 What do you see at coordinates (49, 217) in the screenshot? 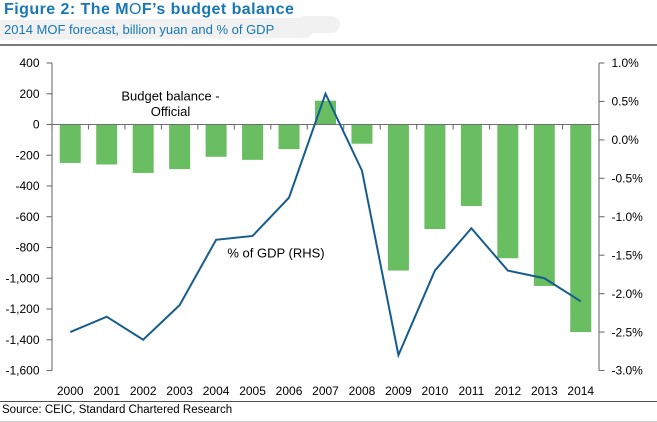
I see `left-axis` at bounding box center [49, 217].